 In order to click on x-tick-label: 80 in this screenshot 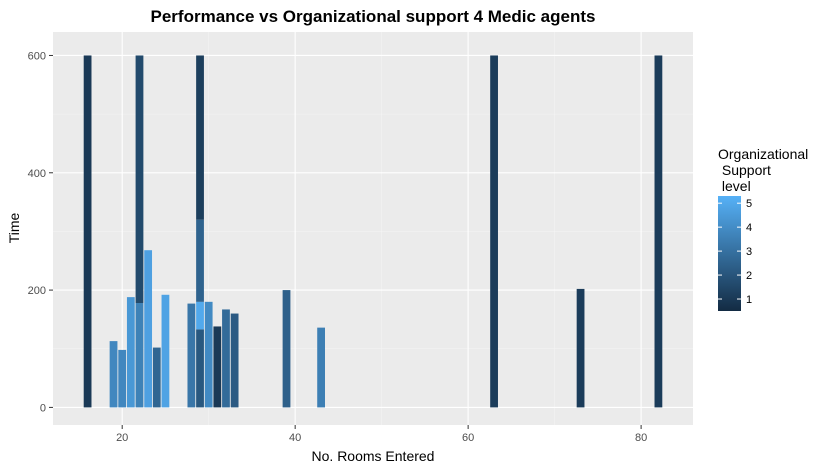, I will do `click(641, 438)`.